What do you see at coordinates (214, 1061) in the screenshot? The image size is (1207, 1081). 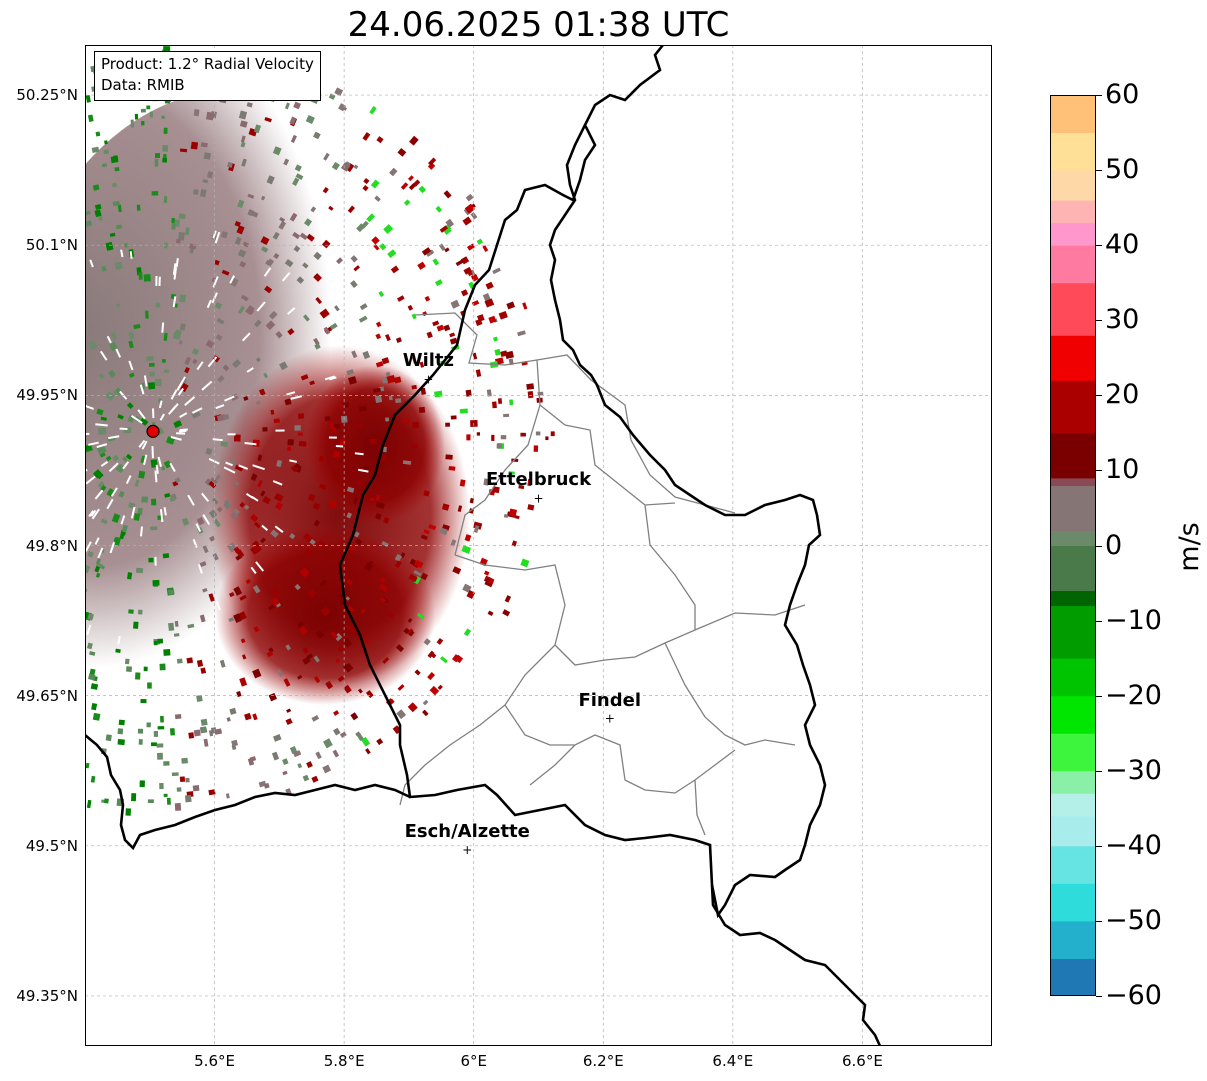 I see `lon-tick-label-0: 5.6°E` at bounding box center [214, 1061].